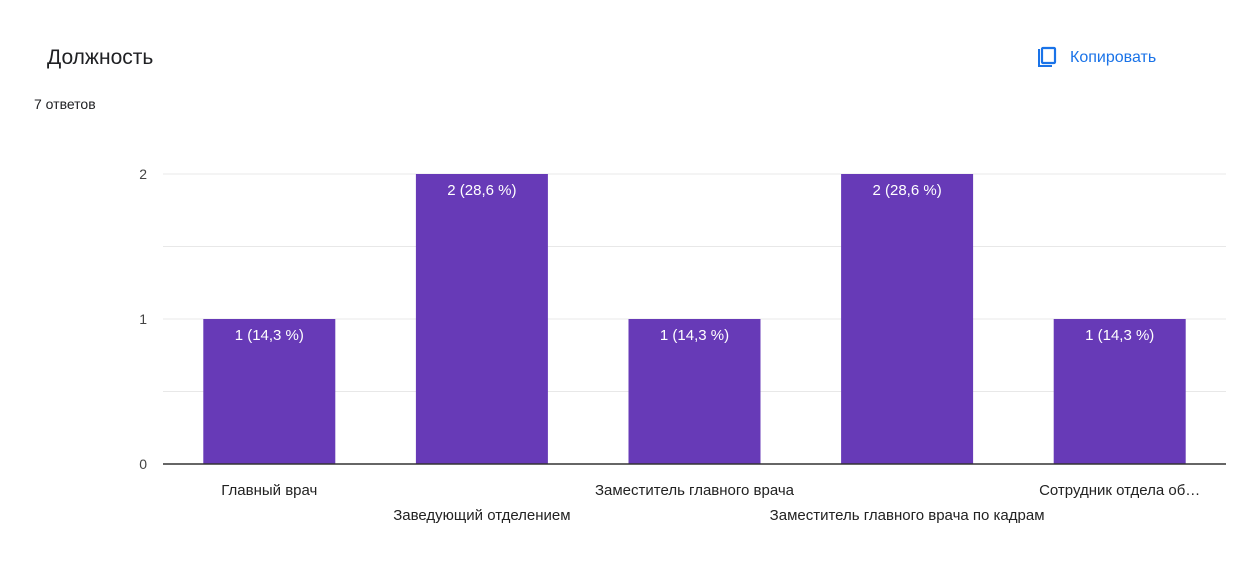  Describe the element at coordinates (907, 515) in the screenshot. I see `x-tick-label: Заместитель главного врача по кадрам` at that location.